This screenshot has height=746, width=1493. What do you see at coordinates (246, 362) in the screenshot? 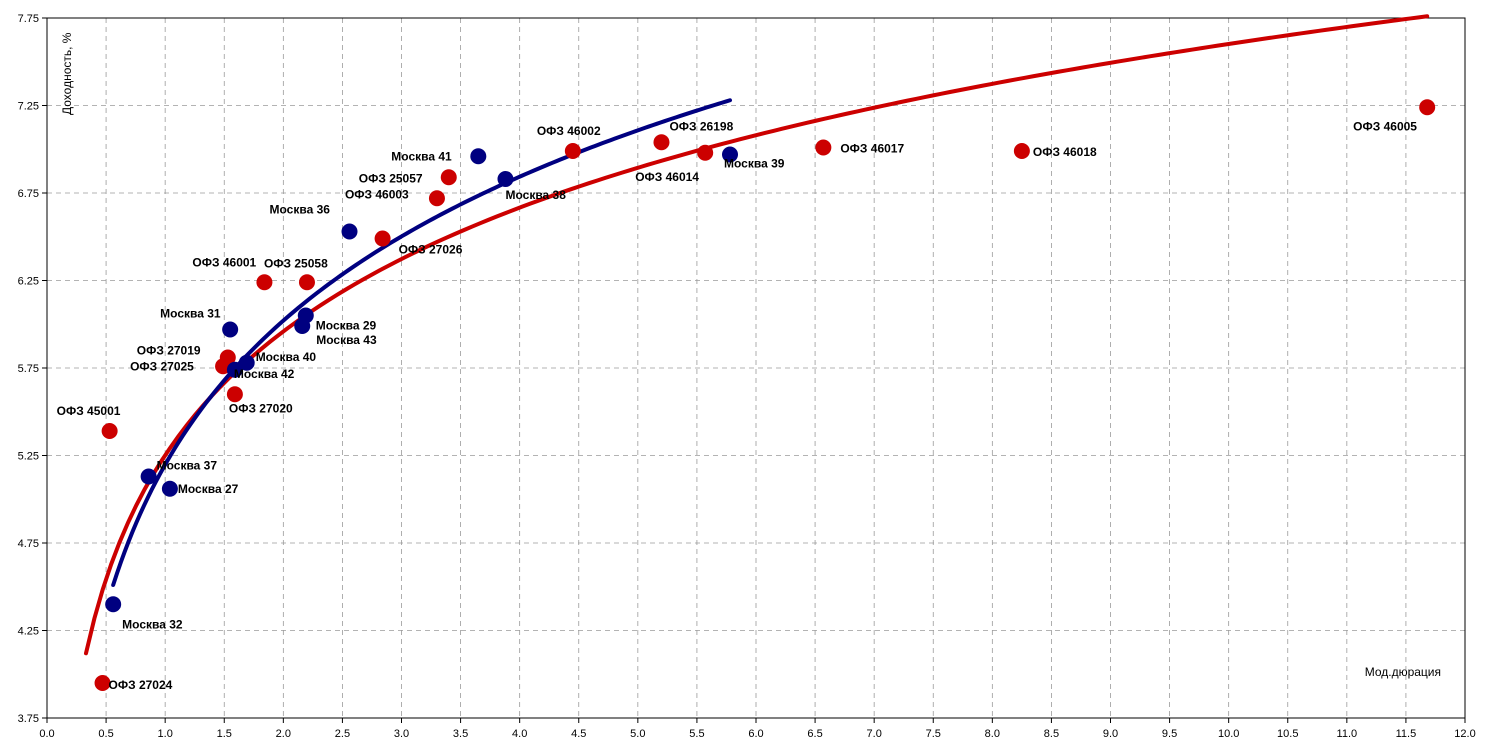
I see `data-point-москва-40` at bounding box center [246, 362].